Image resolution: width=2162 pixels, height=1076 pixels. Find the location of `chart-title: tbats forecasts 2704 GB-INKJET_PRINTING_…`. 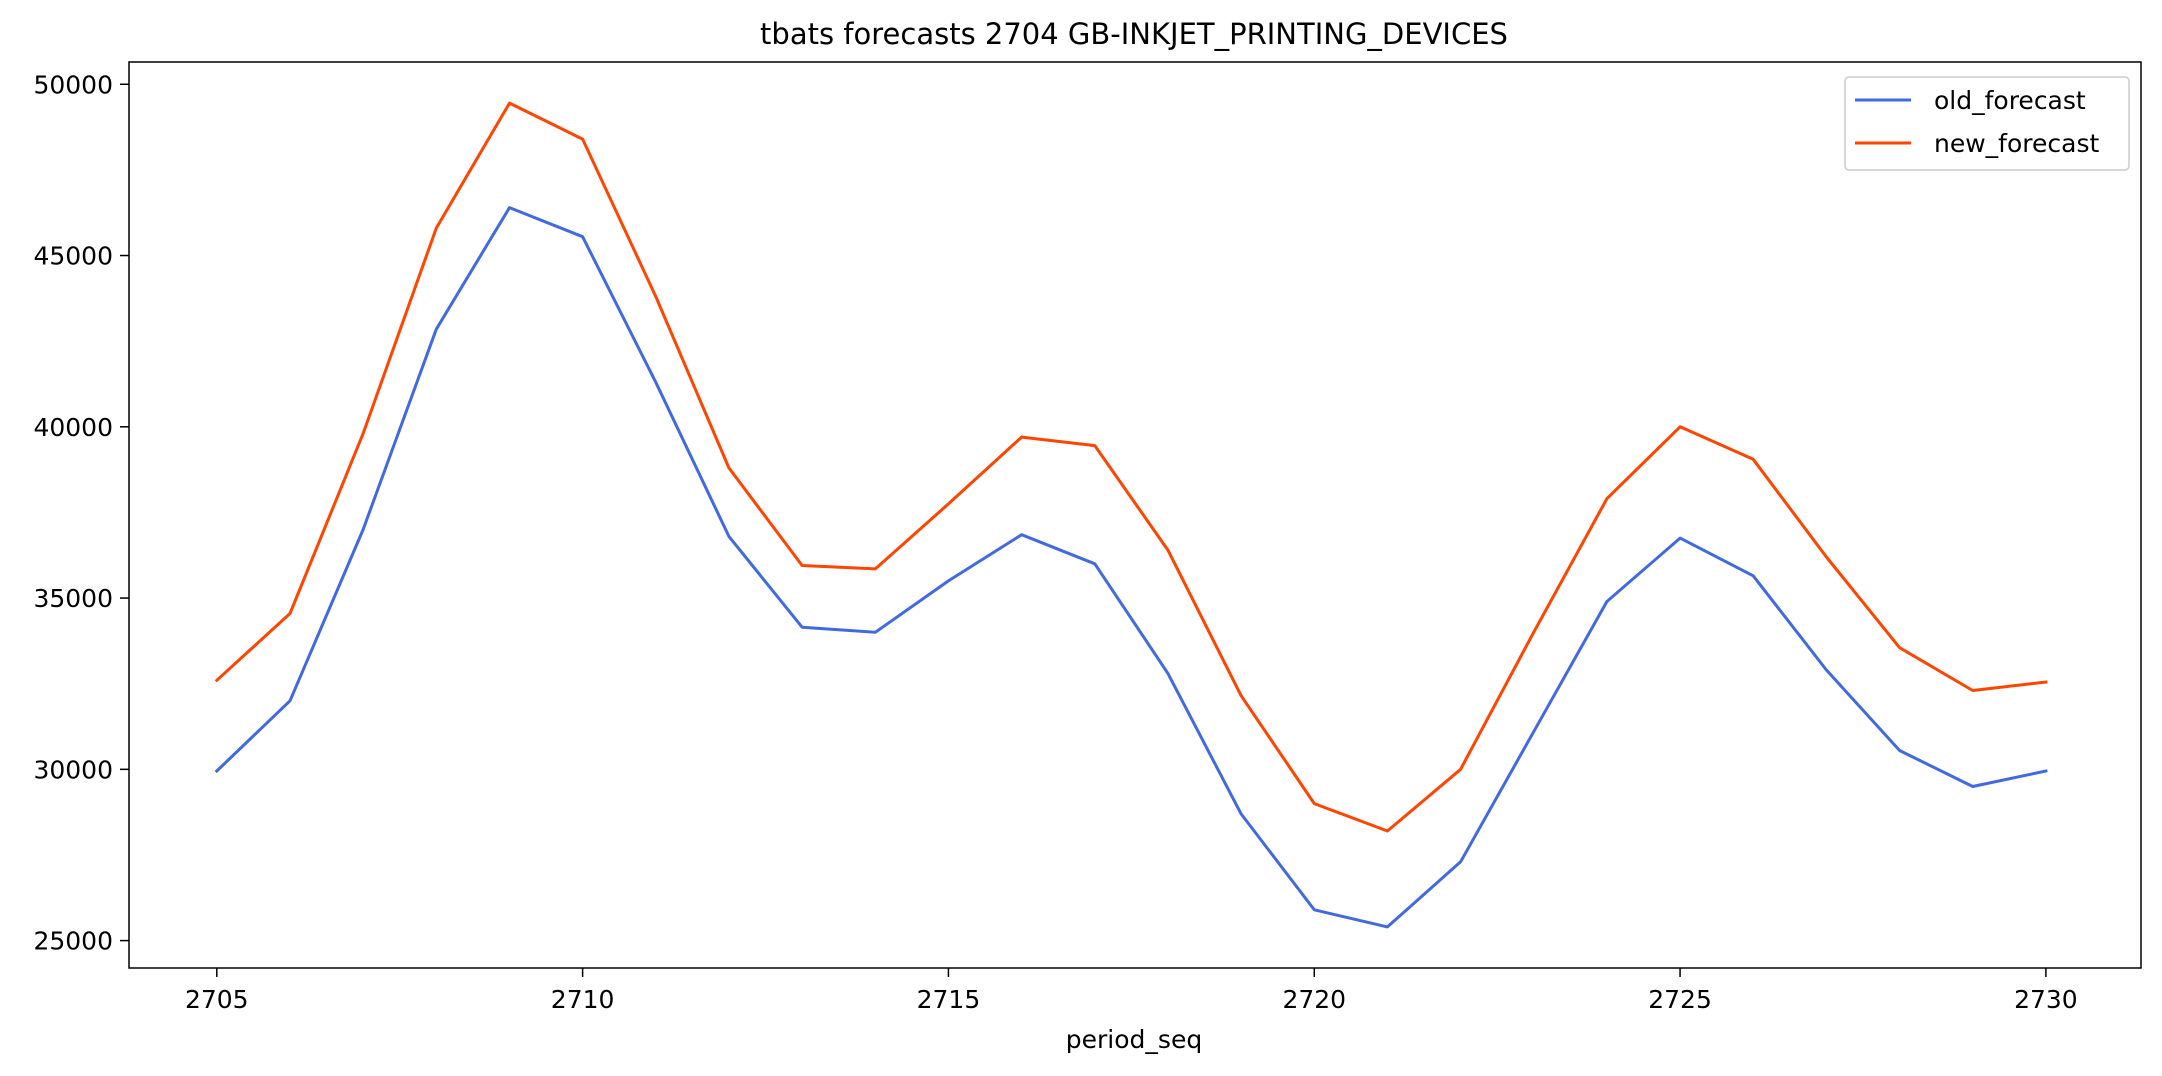

chart-title: tbats forecasts 2704 GB-INKJET_PRINTING_… is located at coordinates (1134, 34).